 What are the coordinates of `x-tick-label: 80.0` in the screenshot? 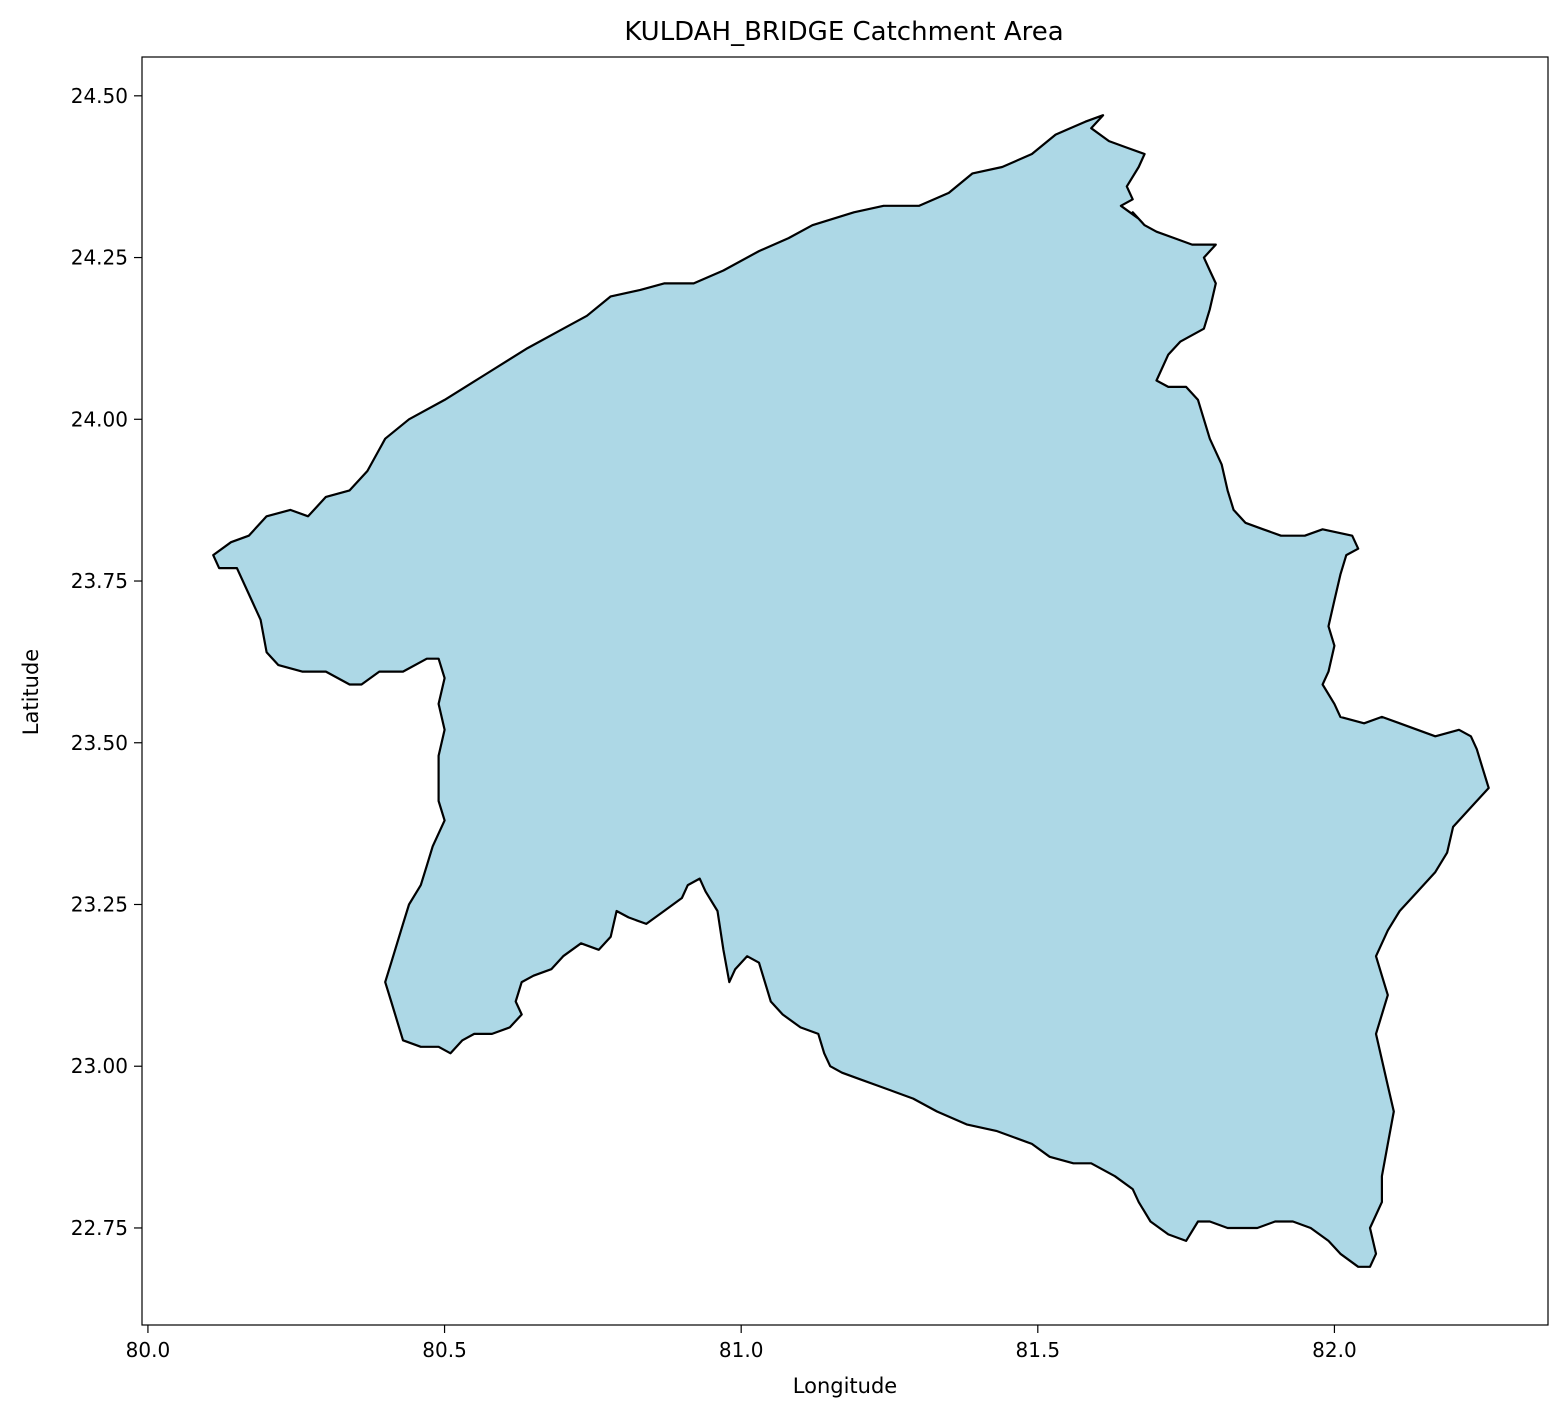 It's located at (148, 1350).